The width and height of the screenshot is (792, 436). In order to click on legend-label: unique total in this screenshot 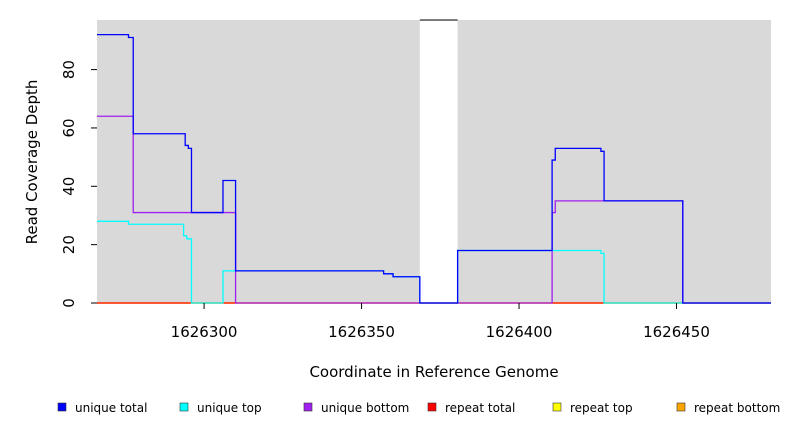, I will do `click(111, 408)`.